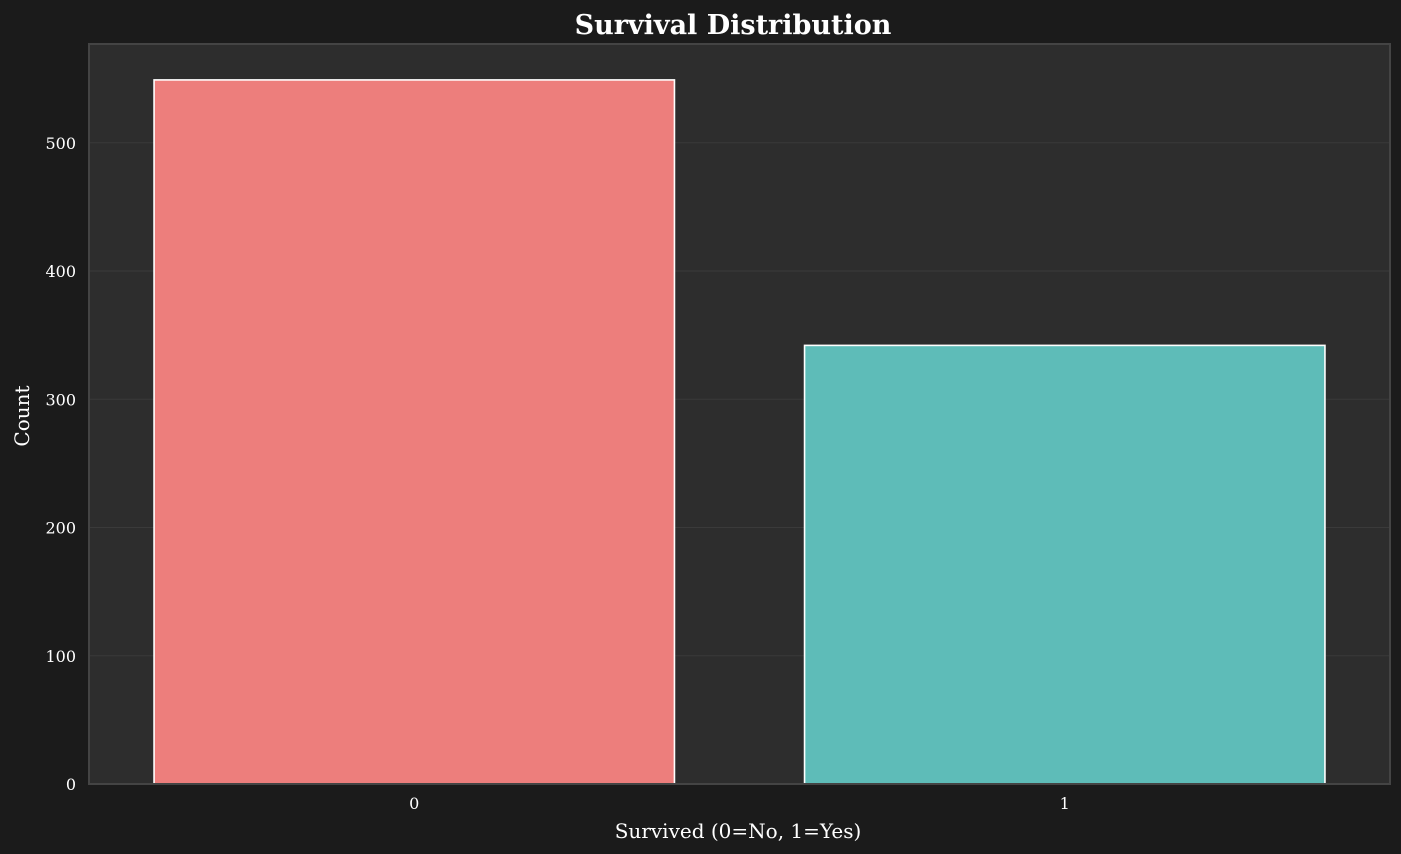 This screenshot has height=854, width=1401. What do you see at coordinates (414, 803) in the screenshot?
I see `x-tick-label: 0` at bounding box center [414, 803].